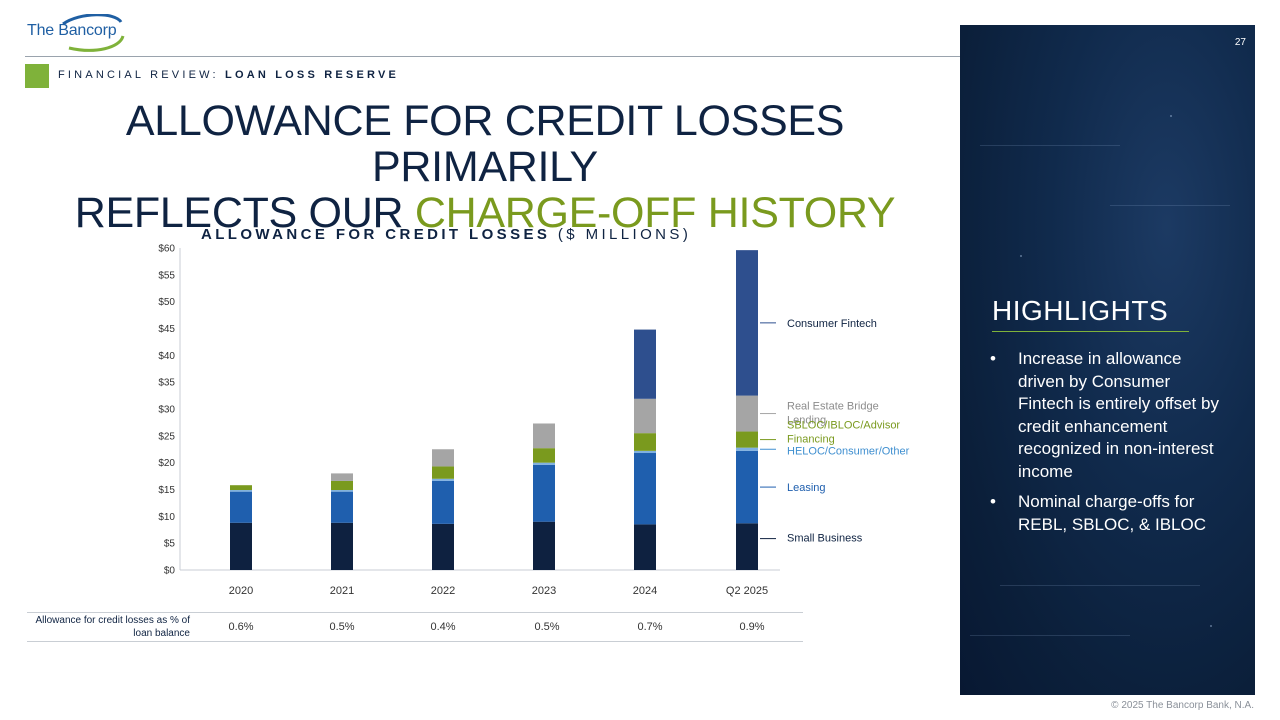  Describe the element at coordinates (166, 356) in the screenshot. I see `y-tick-label: $40` at that location.